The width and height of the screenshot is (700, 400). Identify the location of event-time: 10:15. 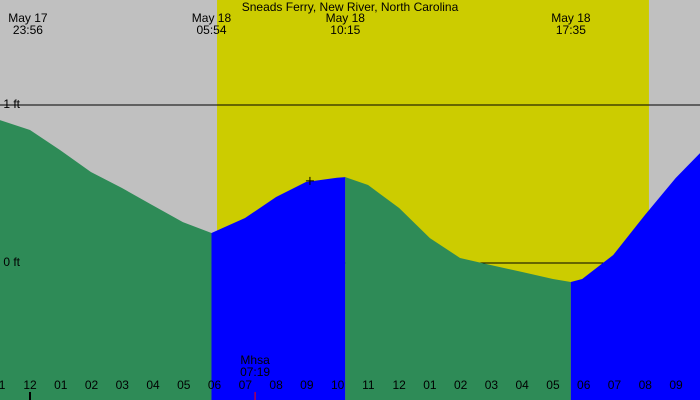
(345, 30).